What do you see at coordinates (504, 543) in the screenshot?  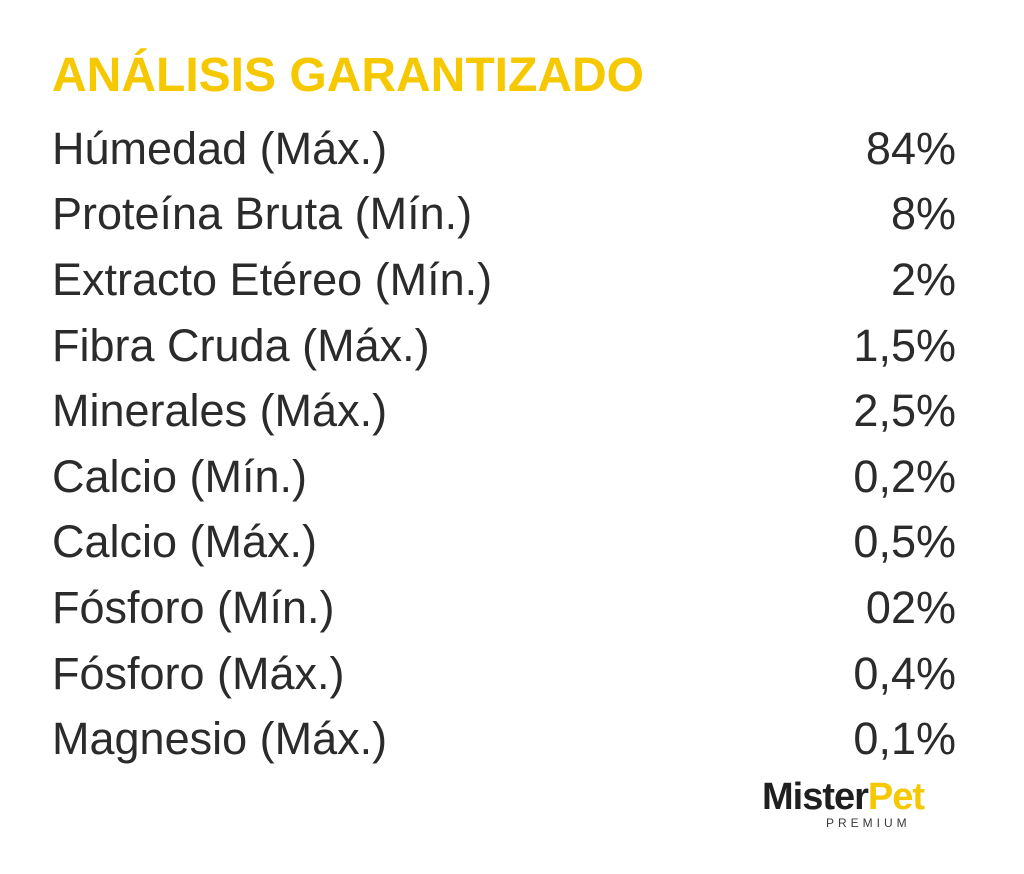 I see `table-row: Calcio (Máx.) 0,5%` at bounding box center [504, 543].